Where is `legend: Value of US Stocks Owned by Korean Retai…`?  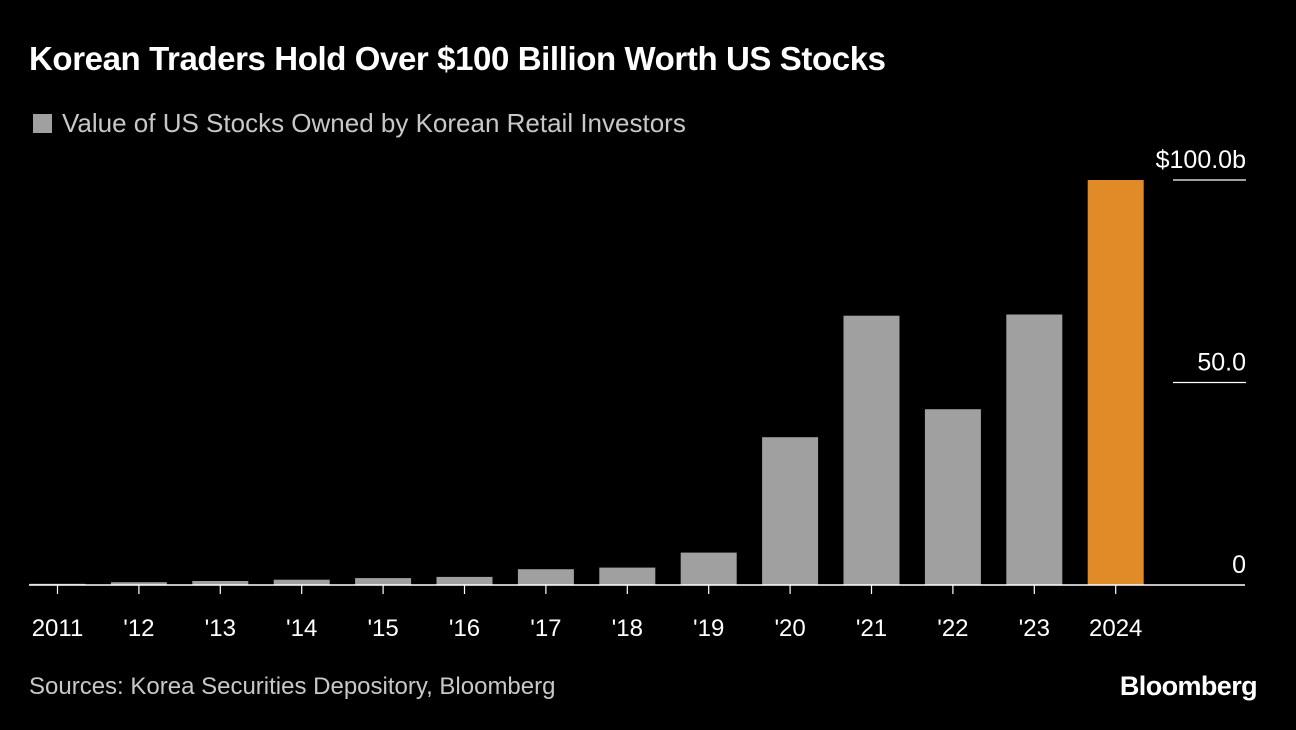
legend: Value of US Stocks Owned by Korean Retai… is located at coordinates (359, 123).